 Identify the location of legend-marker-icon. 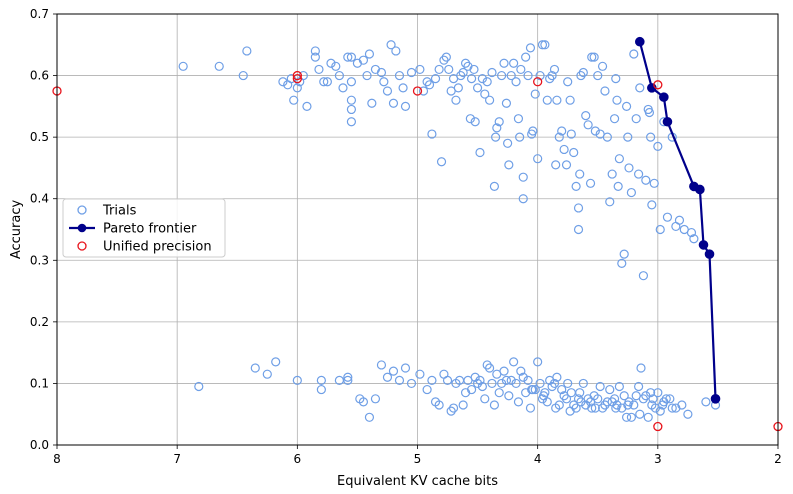
(82, 228).